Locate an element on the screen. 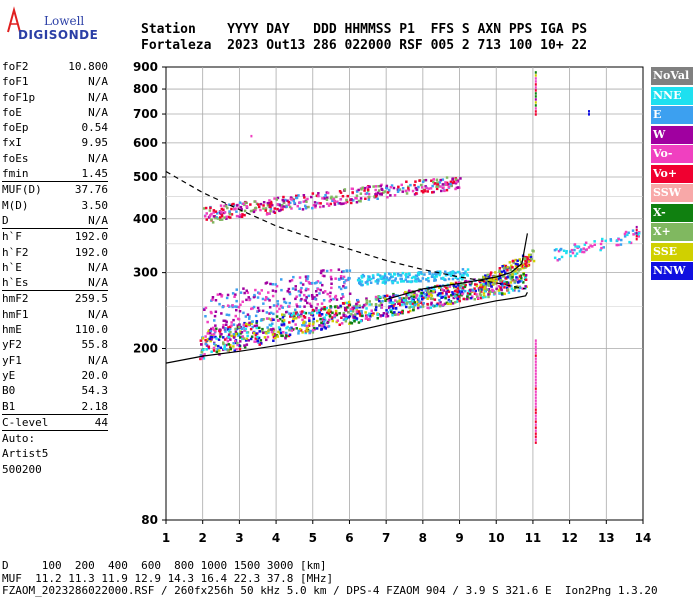  param-name: foE is located at coordinates (12, 112).